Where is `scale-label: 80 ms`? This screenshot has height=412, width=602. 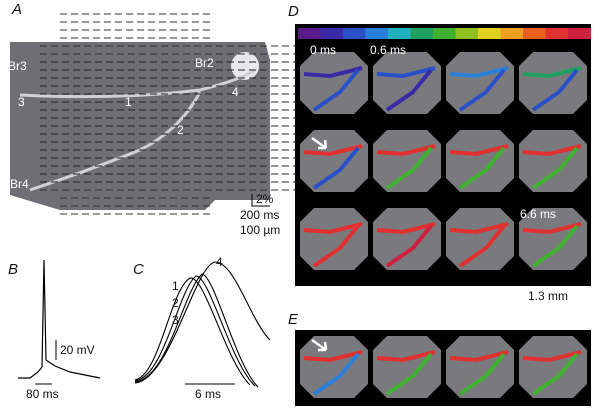
scale-label: 80 ms is located at coordinates (42, 394).